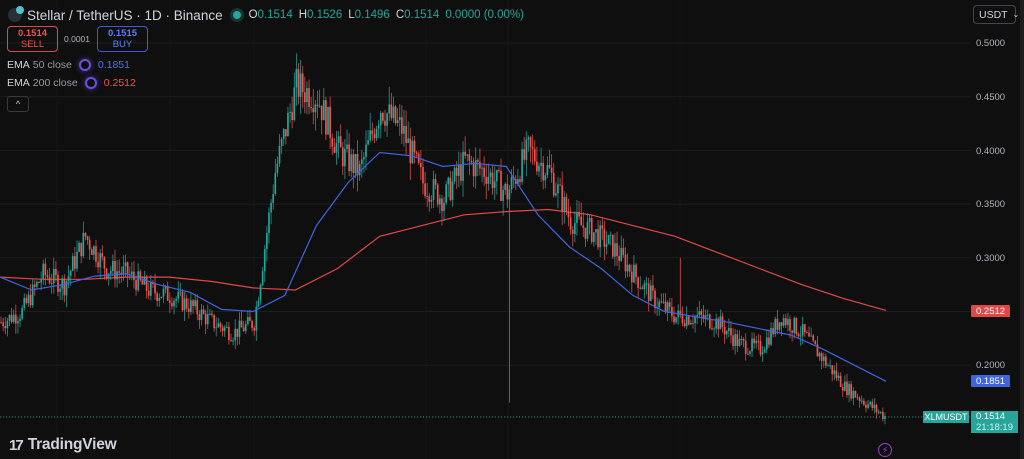  Describe the element at coordinates (32, 33) in the screenshot. I see `sell-price: 0.1514` at that location.